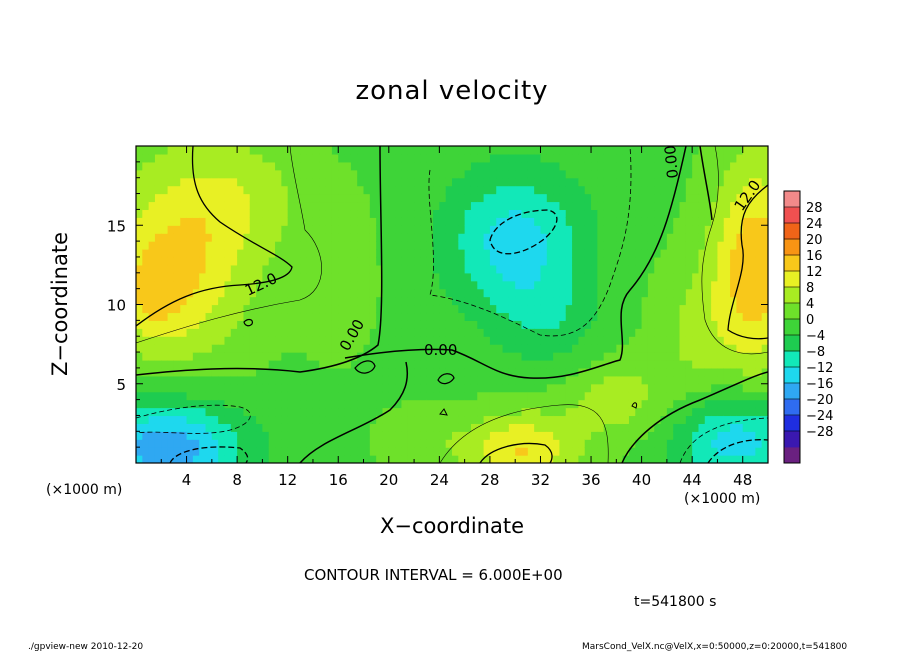 Image resolution: width=904 pixels, height=654 pixels. Describe the element at coordinates (287, 480) in the screenshot. I see `x-tick-label: 12` at that location.